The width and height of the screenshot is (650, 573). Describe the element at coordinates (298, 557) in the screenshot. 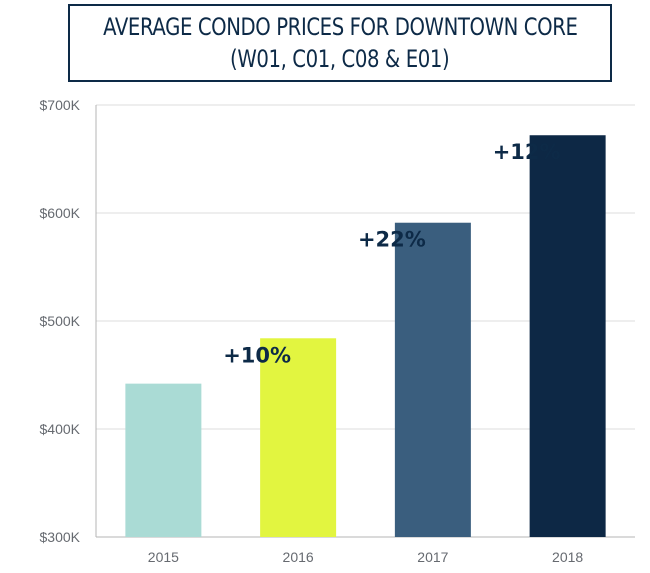

I see `x-tick-label: 2016` at that location.